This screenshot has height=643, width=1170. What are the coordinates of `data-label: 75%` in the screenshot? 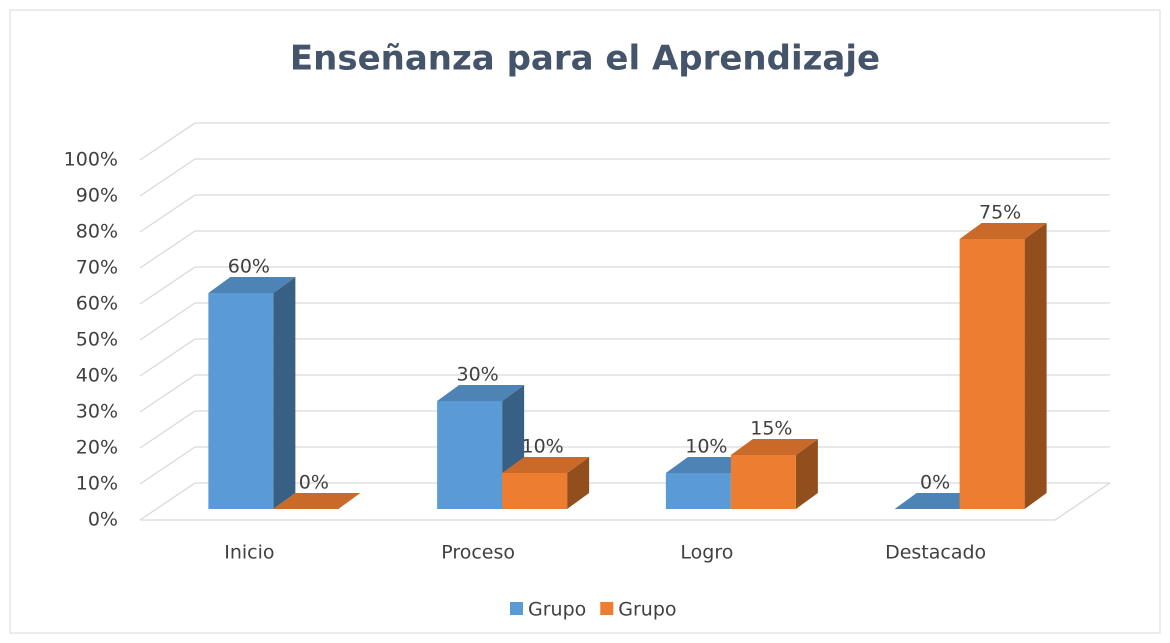 It's located at (1000, 213).